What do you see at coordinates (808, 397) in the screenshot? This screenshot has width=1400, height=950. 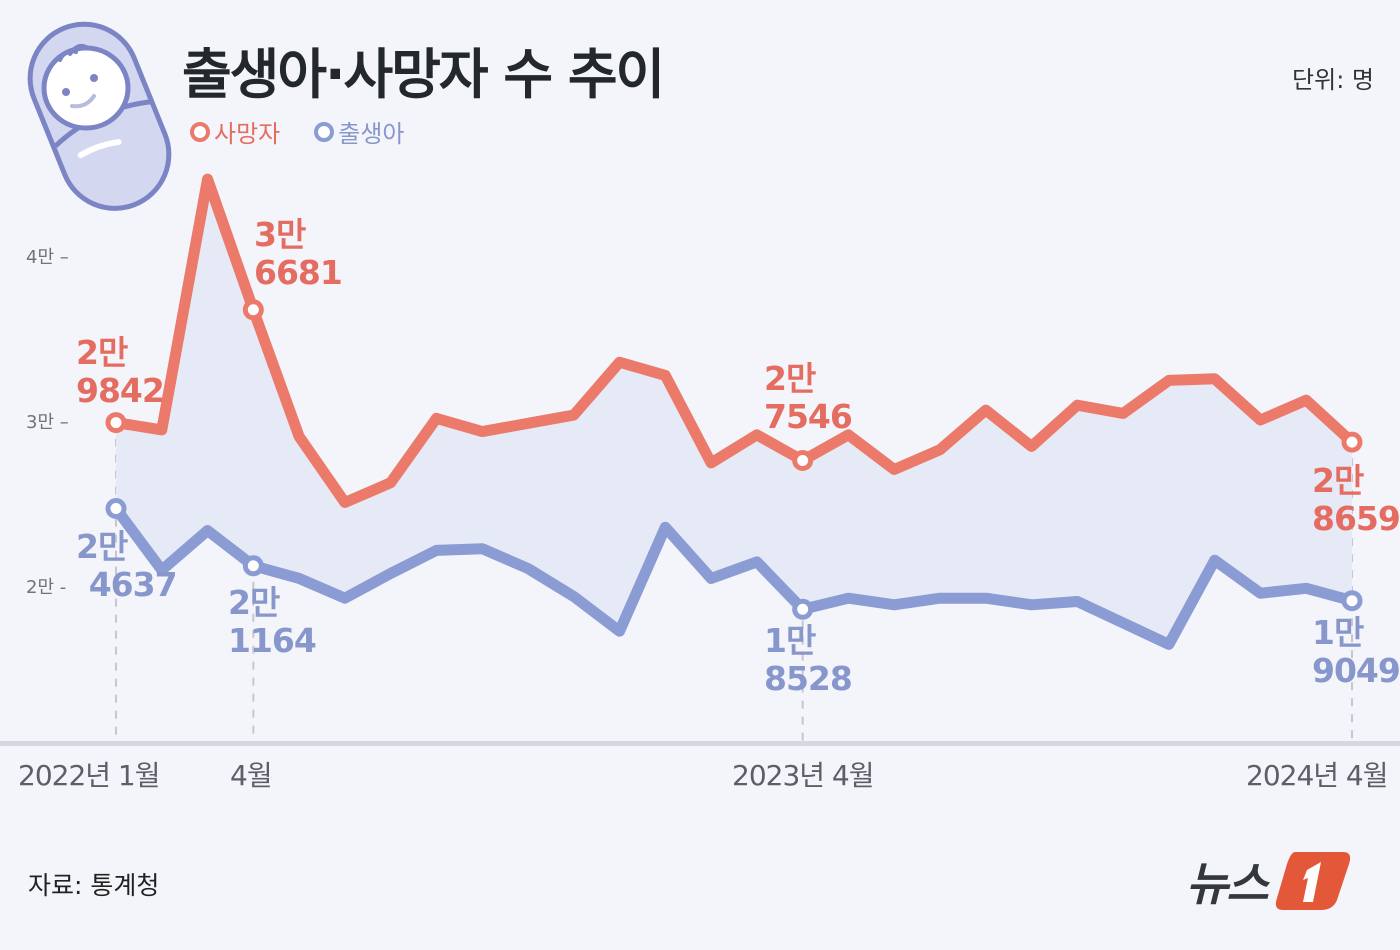 I see `label-deaths-2023-04: 2만 7546` at bounding box center [808, 397].